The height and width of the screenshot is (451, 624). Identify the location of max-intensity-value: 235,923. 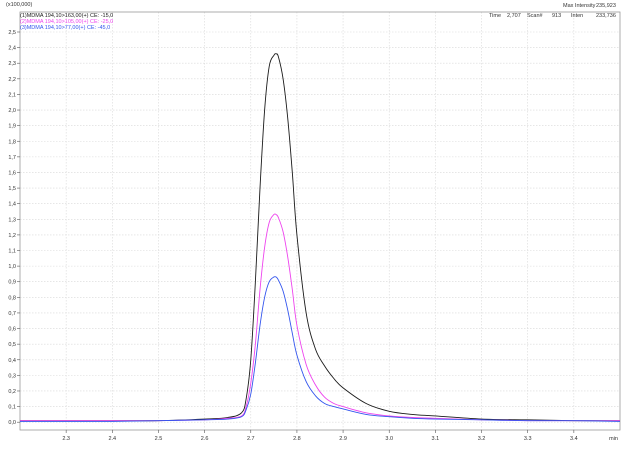
(606, 6).